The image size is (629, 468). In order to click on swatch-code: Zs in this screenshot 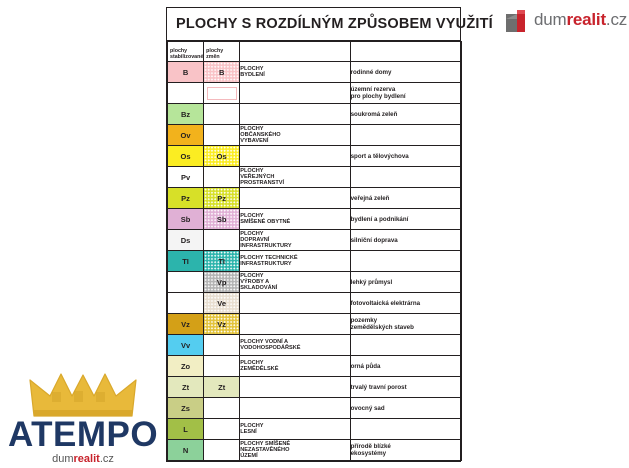, I will do `click(185, 408)`.